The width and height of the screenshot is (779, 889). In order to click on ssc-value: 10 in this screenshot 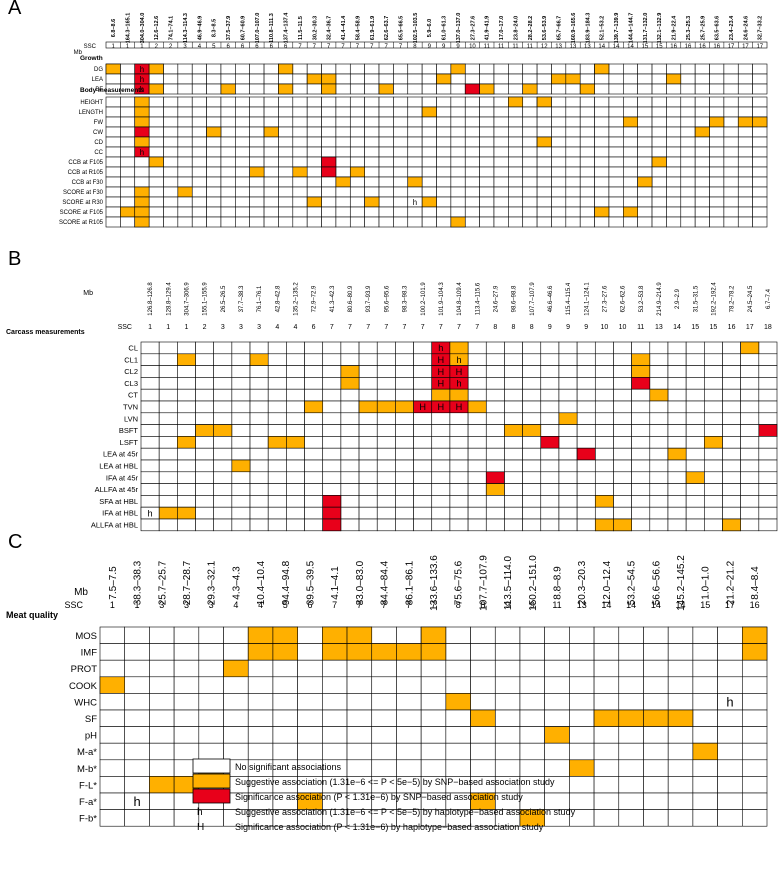, I will do `click(472, 47)`.